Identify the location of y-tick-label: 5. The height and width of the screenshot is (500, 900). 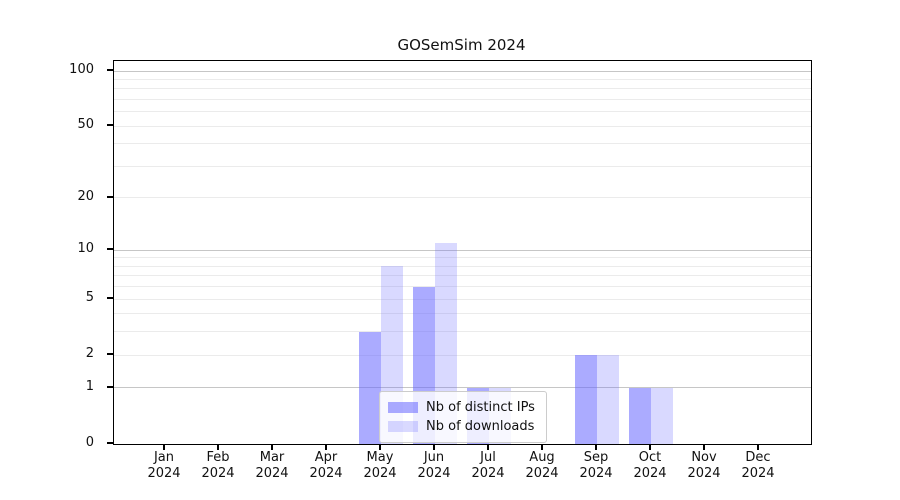
(89, 298).